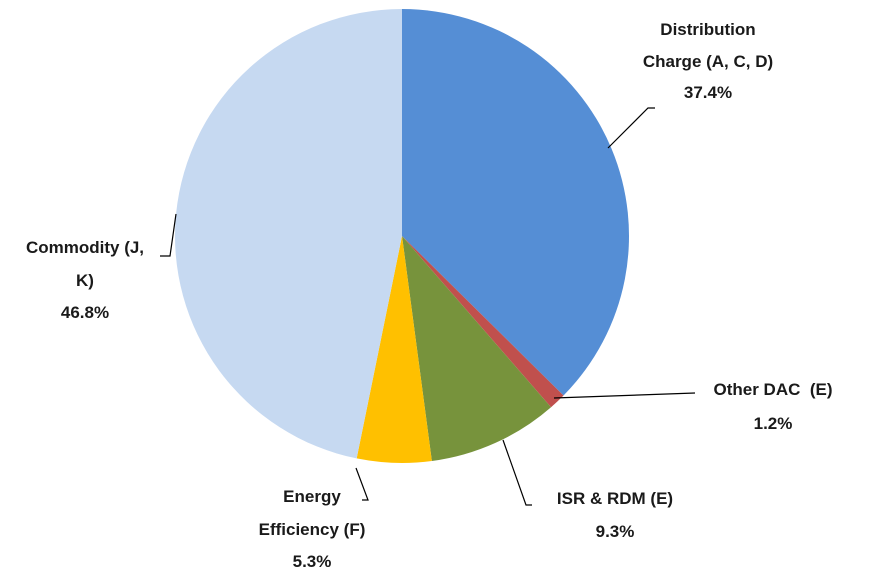  I want to click on value-label: 9.3%, so click(615, 531).